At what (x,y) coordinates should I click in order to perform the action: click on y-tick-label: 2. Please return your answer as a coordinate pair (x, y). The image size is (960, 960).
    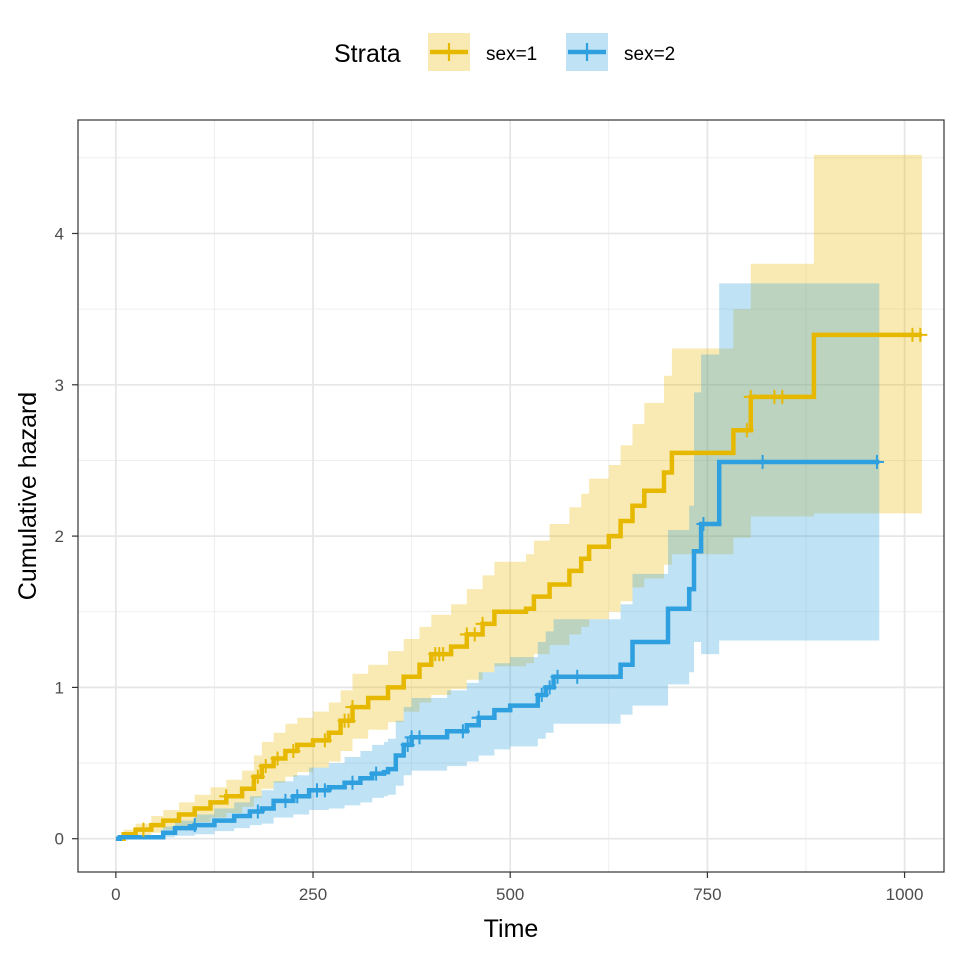
    Looking at the image, I should click on (59, 536).